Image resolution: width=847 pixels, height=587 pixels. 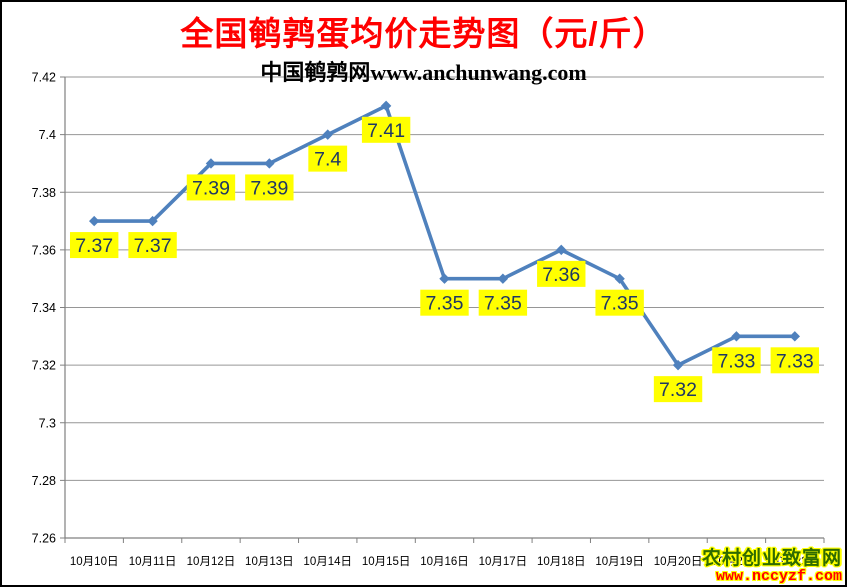 I want to click on y-tick-label: 7.38, so click(x=44, y=193).